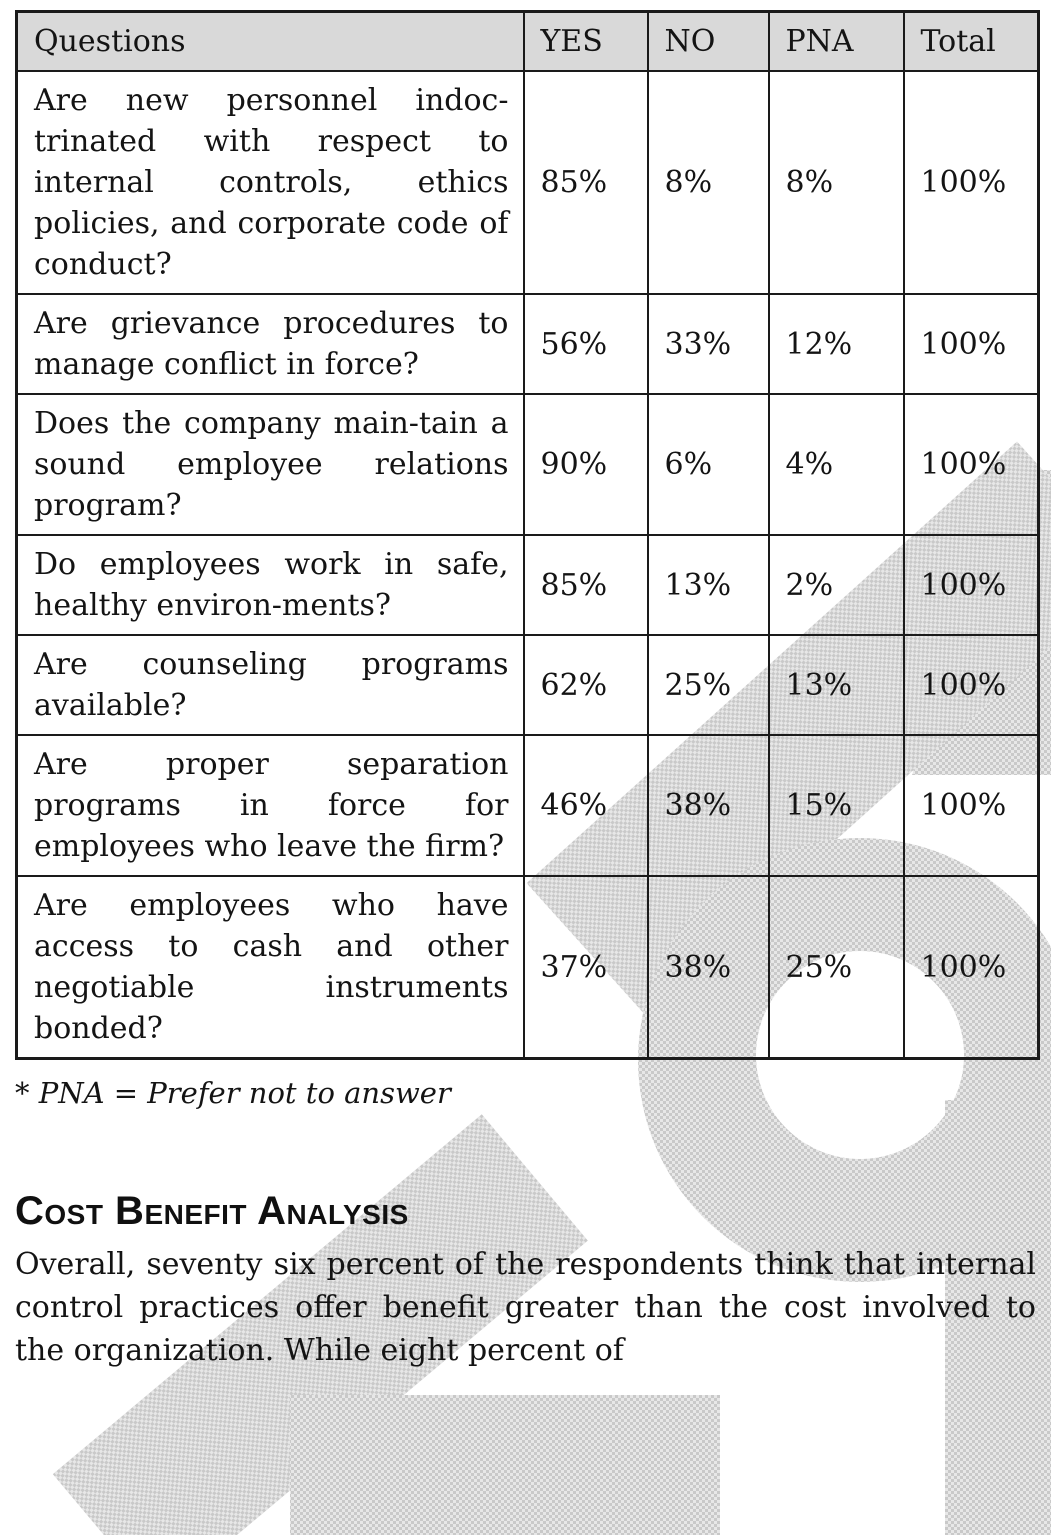 The image size is (1051, 1535). I want to click on yes-cell: 46%, so click(585, 805).